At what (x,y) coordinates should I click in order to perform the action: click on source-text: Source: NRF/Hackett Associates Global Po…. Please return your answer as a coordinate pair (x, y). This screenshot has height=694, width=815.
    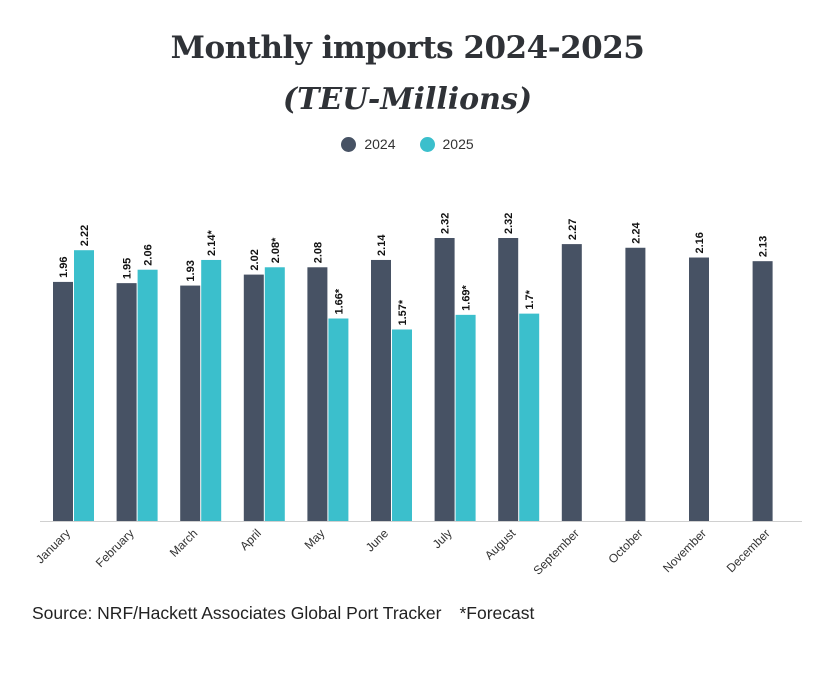
    Looking at the image, I should click on (237, 613).